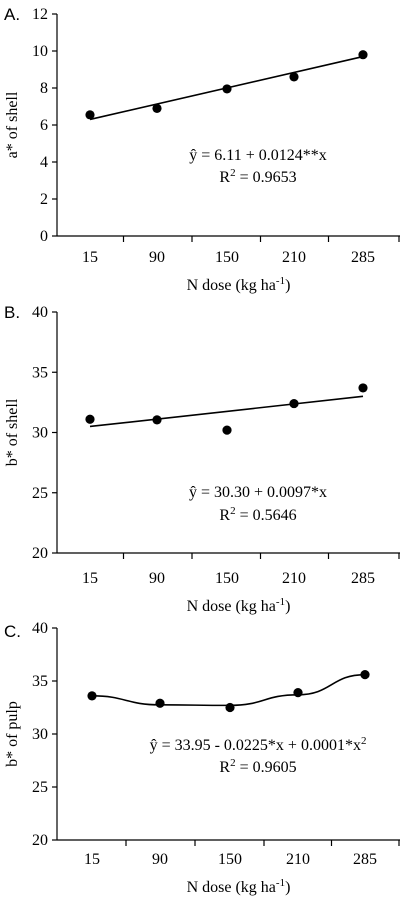 This screenshot has width=400, height=900. I want to click on panel-label: C., so click(12, 631).